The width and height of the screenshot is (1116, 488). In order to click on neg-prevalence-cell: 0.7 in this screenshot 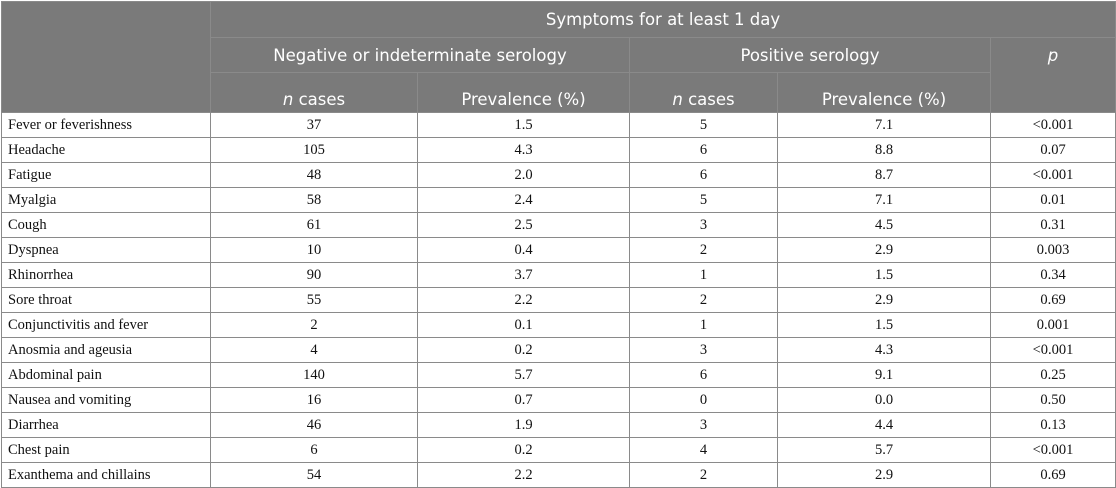, I will do `click(523, 400)`.